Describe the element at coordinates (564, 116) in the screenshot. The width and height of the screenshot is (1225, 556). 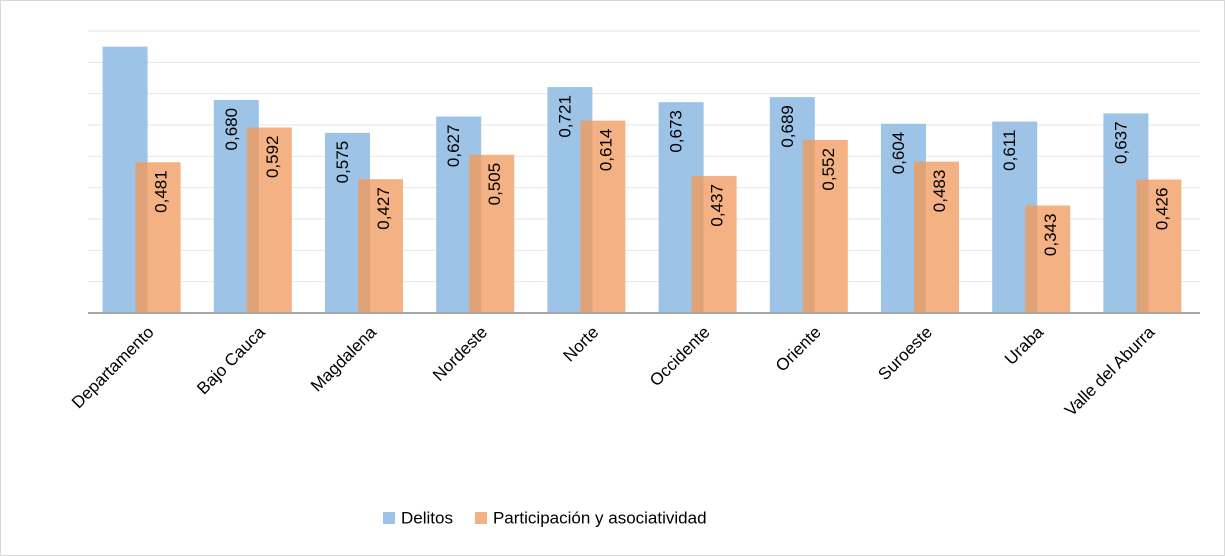
I see `data-label: 0,721` at that location.